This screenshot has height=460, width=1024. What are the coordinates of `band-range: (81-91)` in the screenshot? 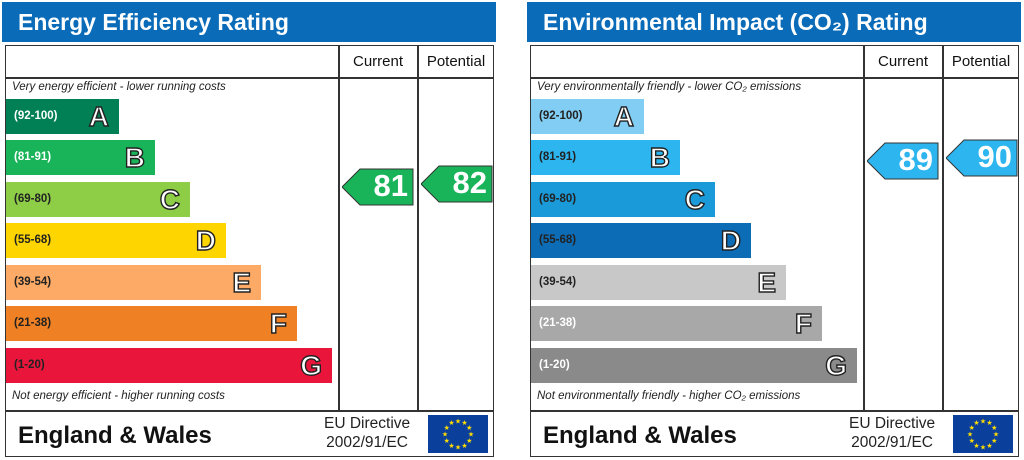 It's located at (33, 157).